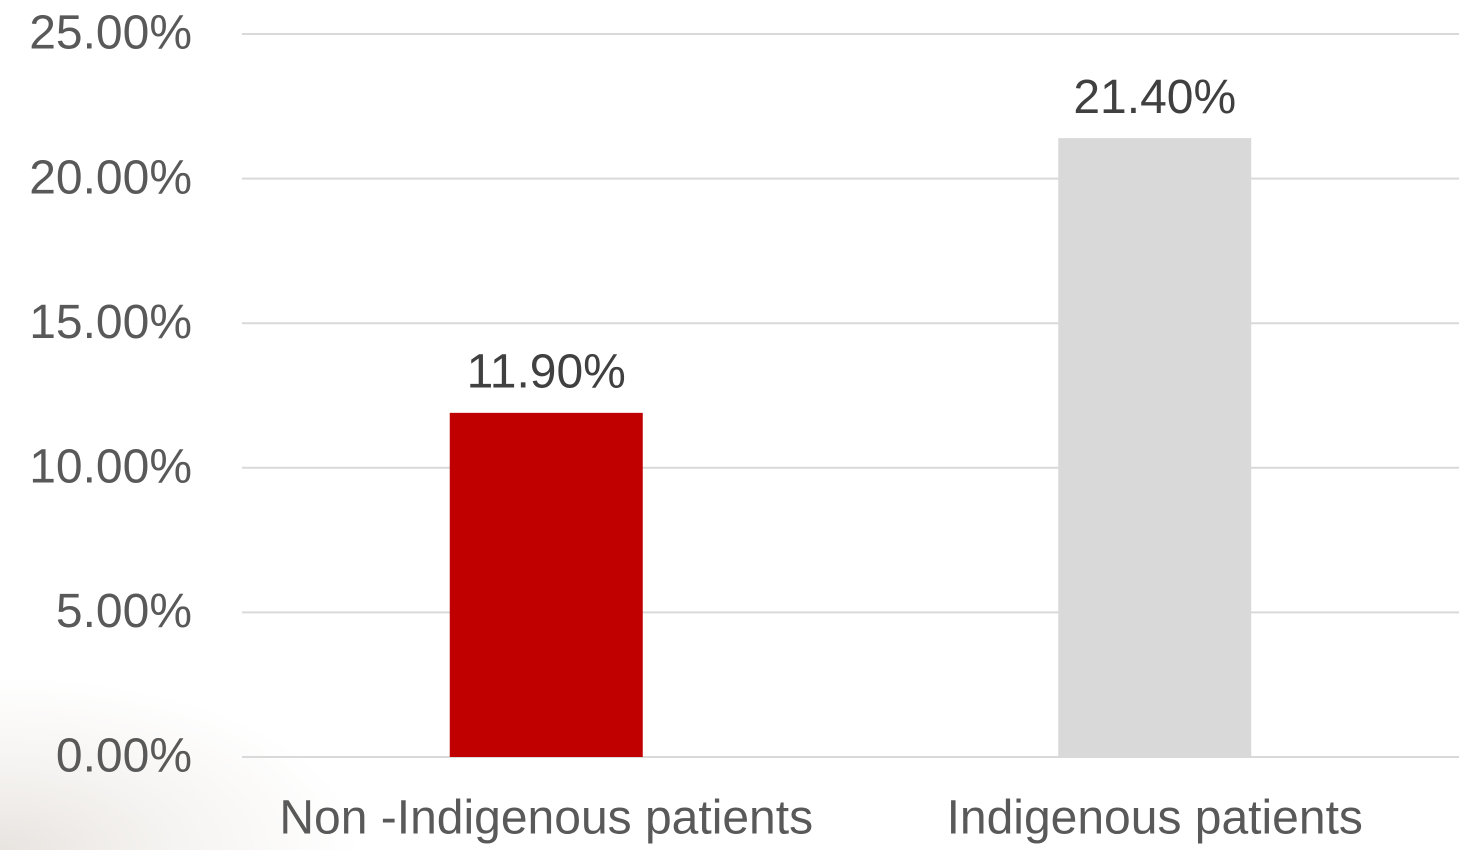 The width and height of the screenshot is (1459, 850). Describe the element at coordinates (110, 33) in the screenshot. I see `y-tick-label: 25.00%` at that location.